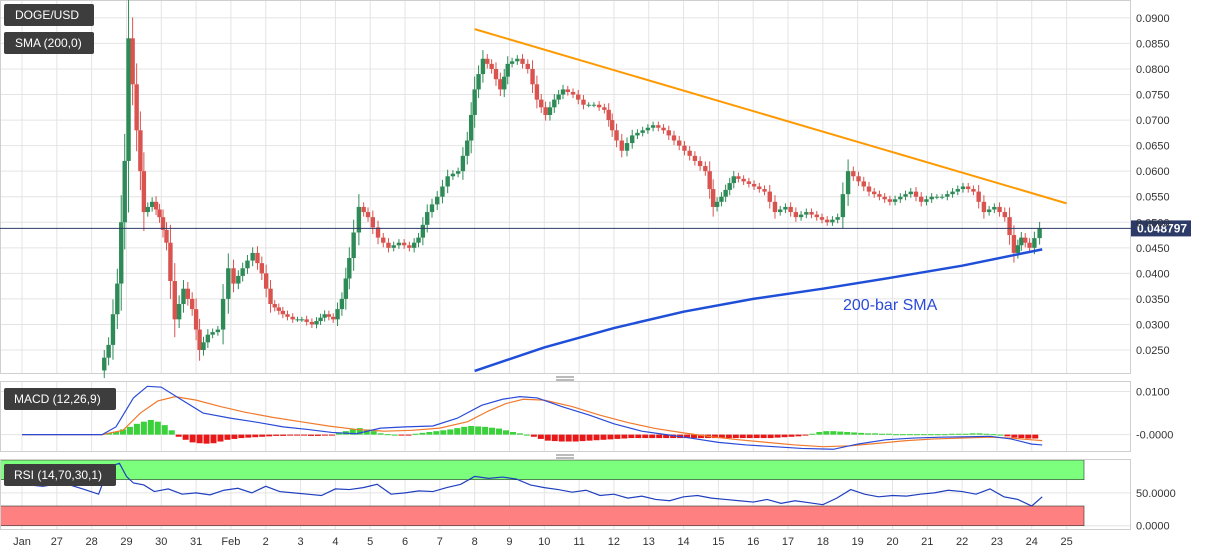  Describe the element at coordinates (1032, 542) in the screenshot. I see `date-tick: 24` at that location.